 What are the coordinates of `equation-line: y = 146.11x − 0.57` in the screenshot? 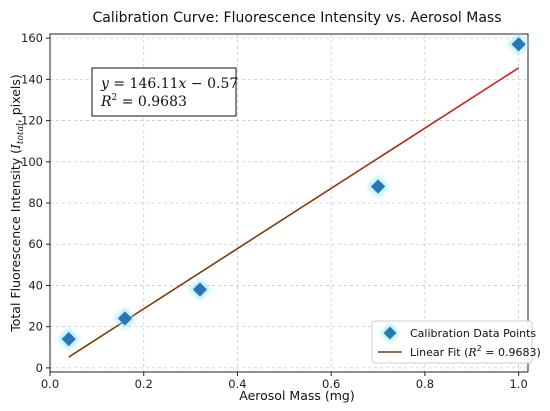 It's located at (169, 84).